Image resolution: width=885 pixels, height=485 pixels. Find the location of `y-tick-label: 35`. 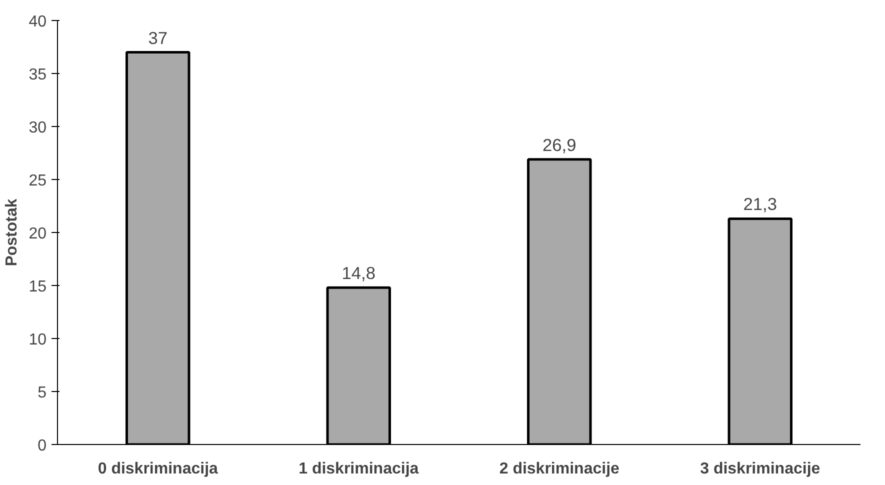

y-tick-label: 35 is located at coordinates (37, 75).